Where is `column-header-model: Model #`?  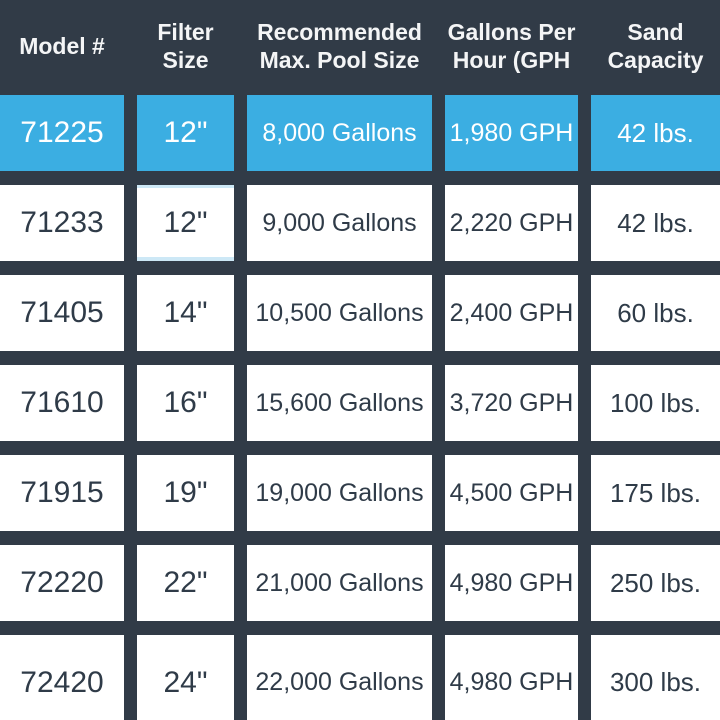 column-header-model: Model # is located at coordinates (62, 45).